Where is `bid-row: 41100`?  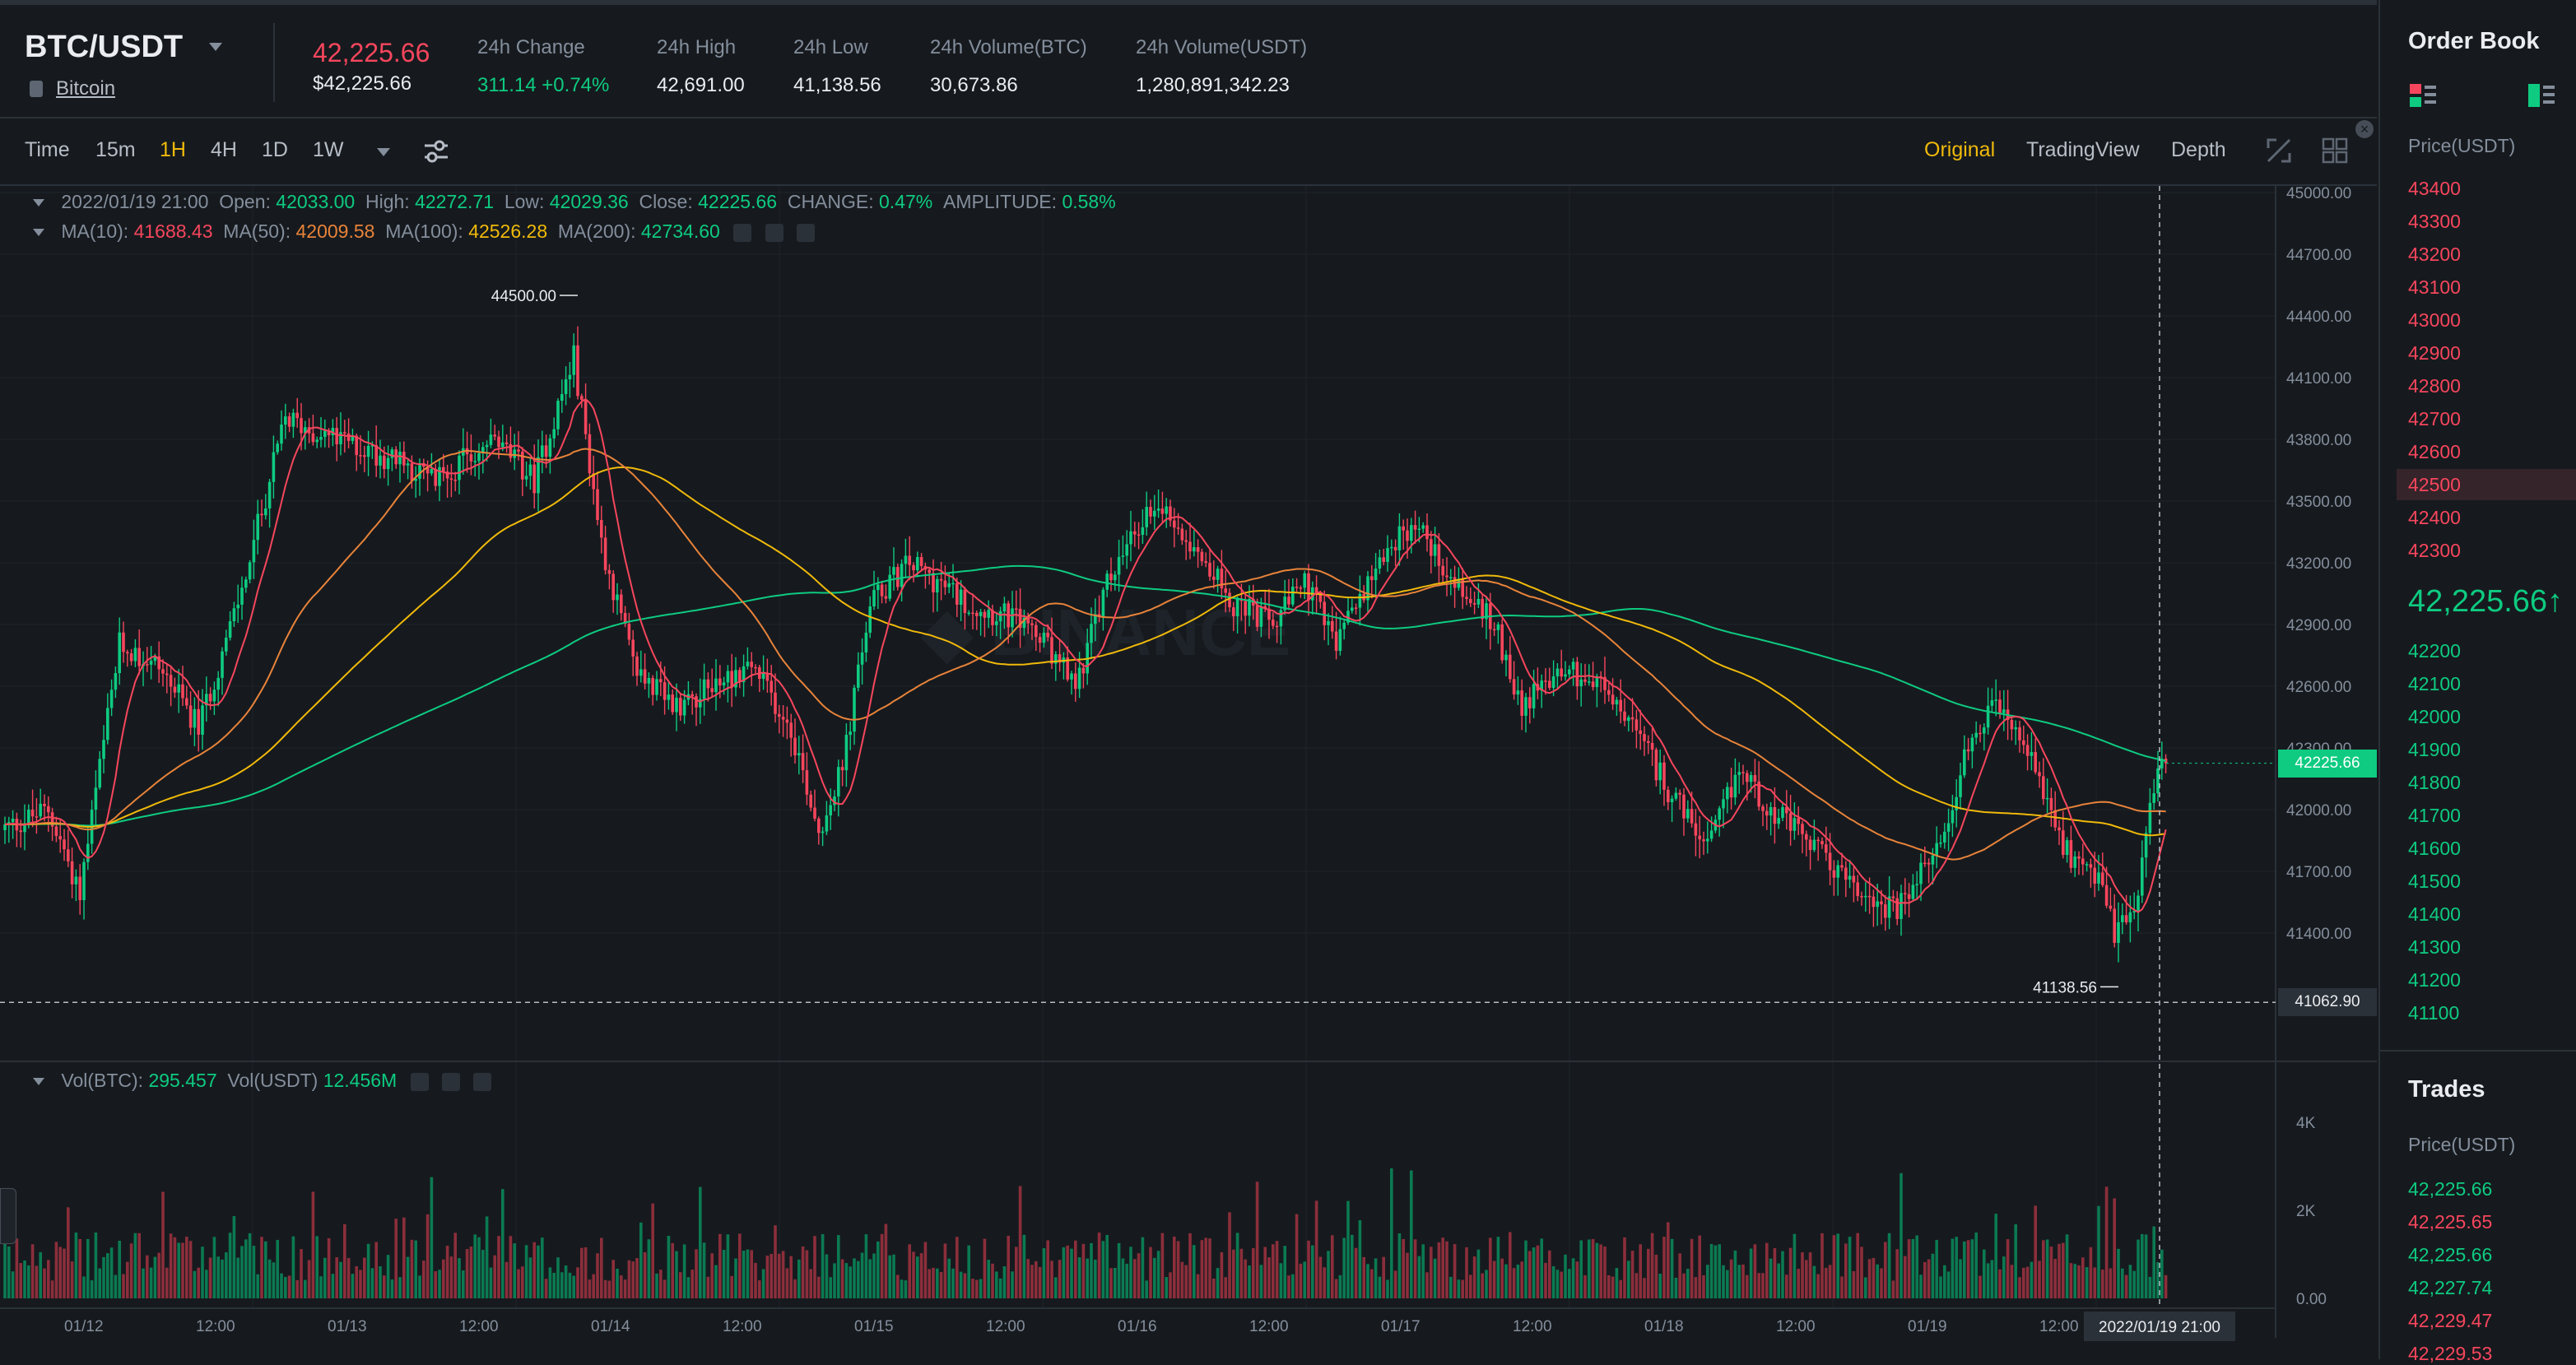 bid-row: 41100 is located at coordinates (2434, 1013).